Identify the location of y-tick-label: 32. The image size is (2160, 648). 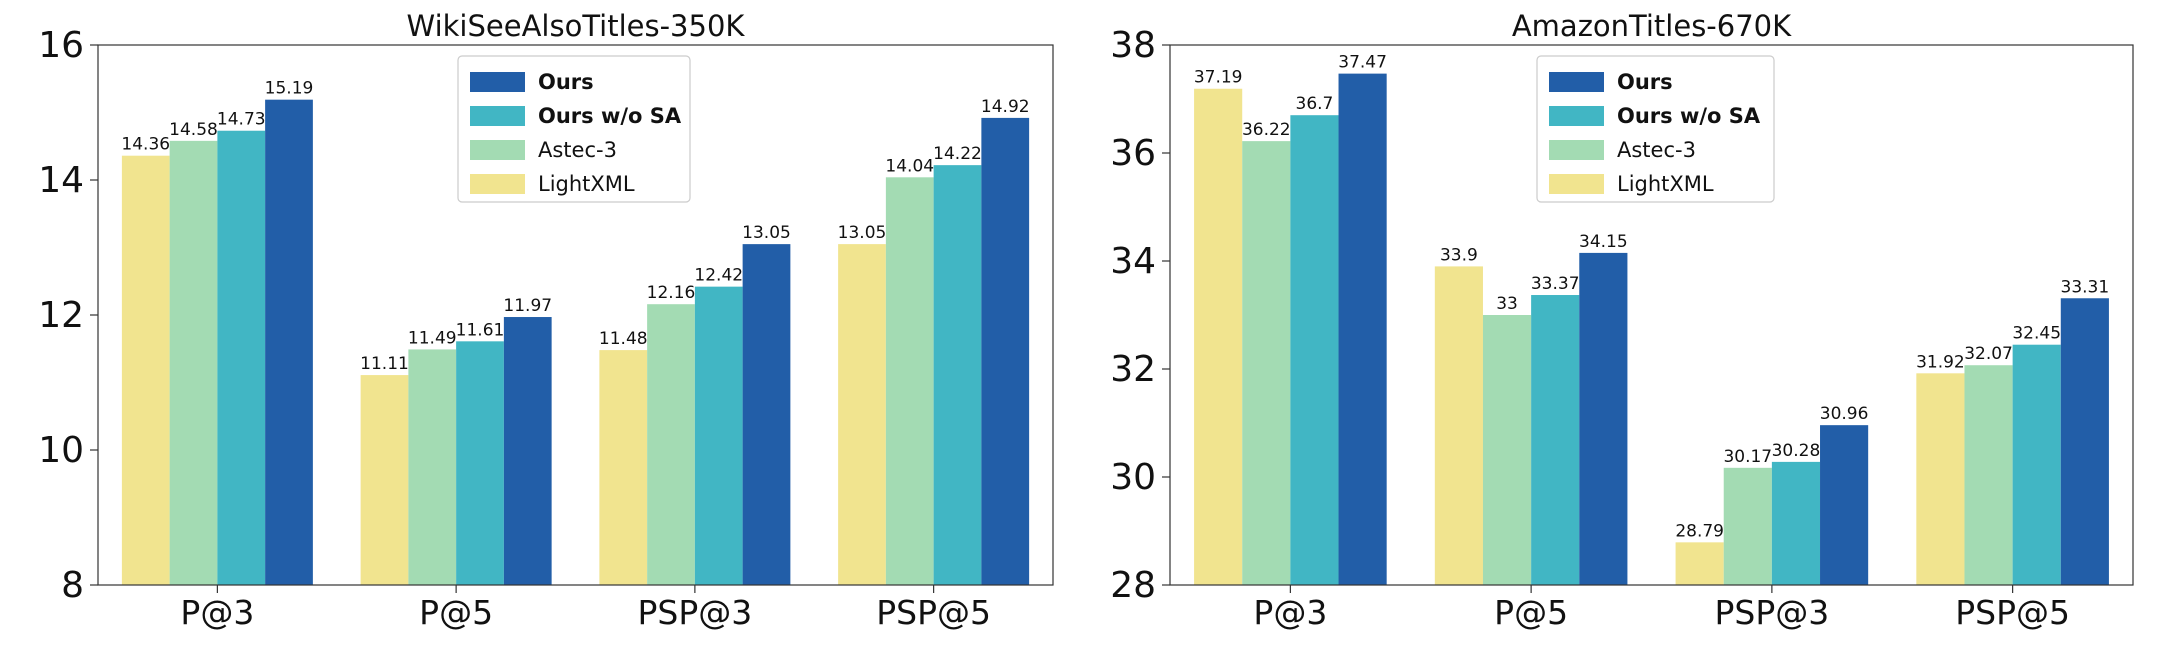
(1133, 369).